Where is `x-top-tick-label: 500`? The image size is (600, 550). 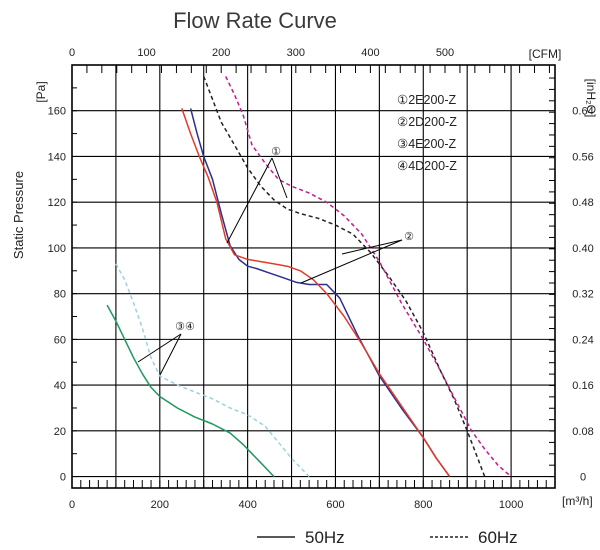 x-top-tick-label: 500 is located at coordinates (445, 53).